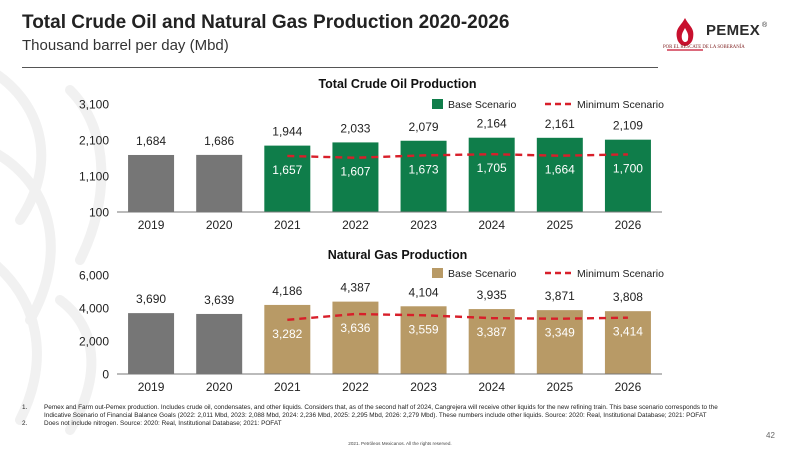 Image resolution: width=800 pixels, height=450 pixels. Describe the element at coordinates (492, 168) in the screenshot. I see `minimum-value-label: 1,705` at that location.